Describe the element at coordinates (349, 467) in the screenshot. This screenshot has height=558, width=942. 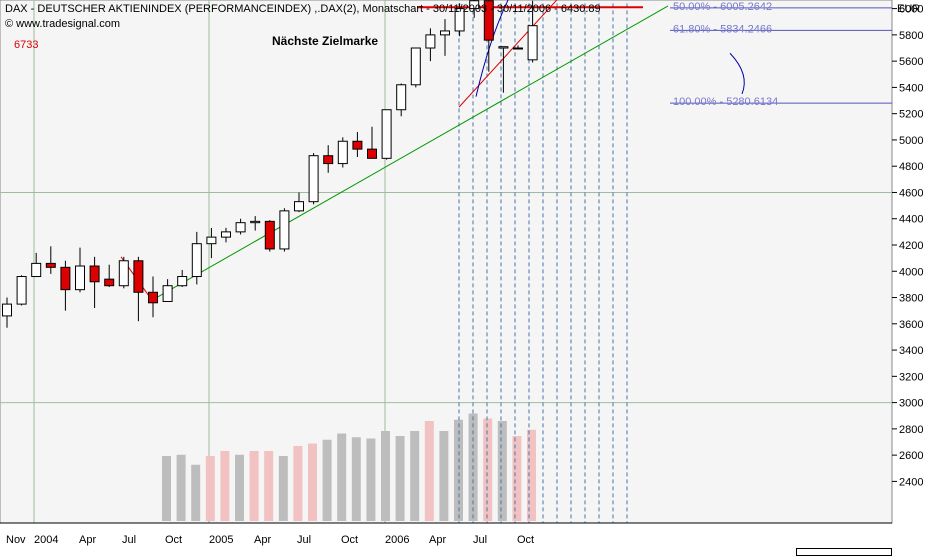
I see `volume-bars` at that location.